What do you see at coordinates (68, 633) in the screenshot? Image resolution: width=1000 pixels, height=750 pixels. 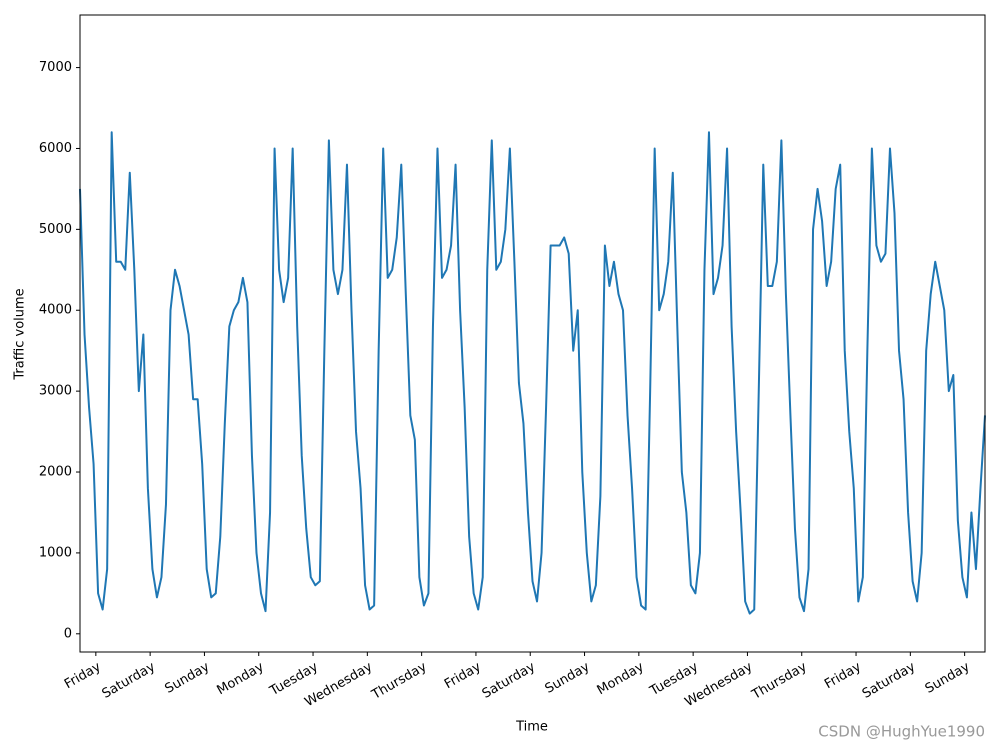 I see `y-tick-label: 0` at bounding box center [68, 633].